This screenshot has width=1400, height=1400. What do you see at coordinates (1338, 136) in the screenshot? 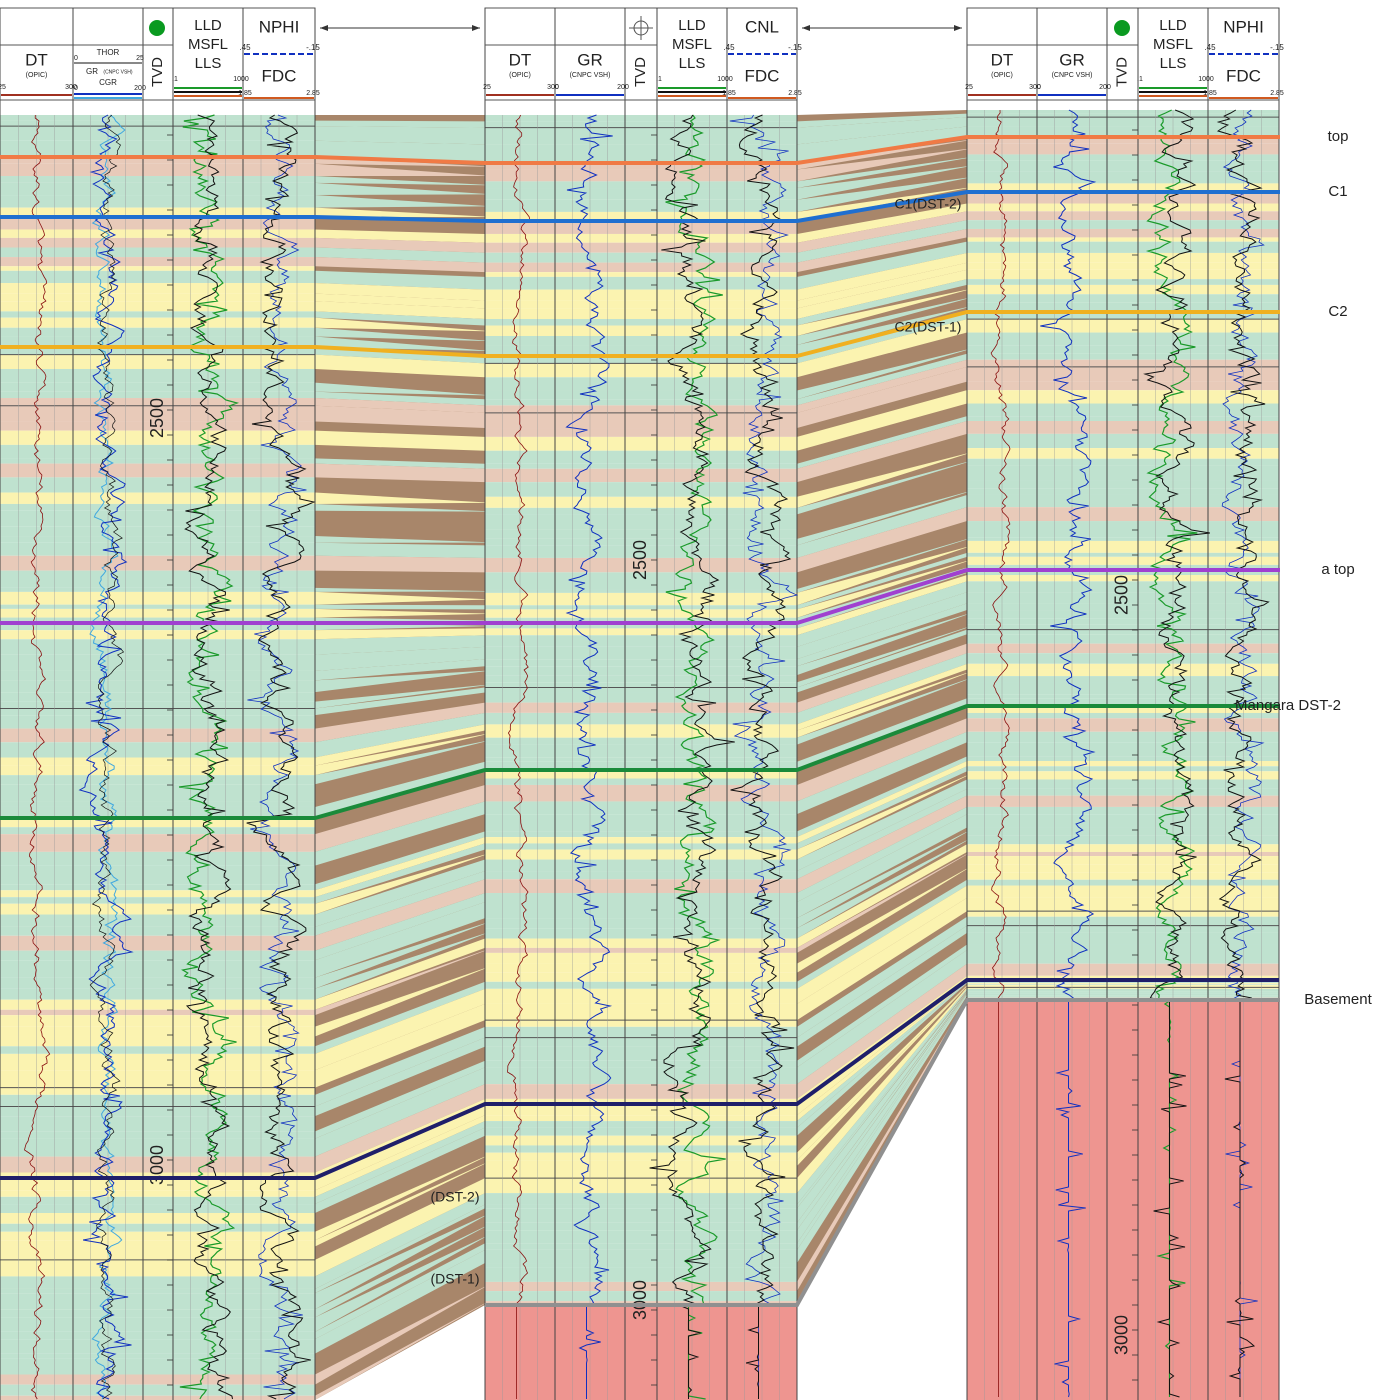
I see `horizon-label: top` at bounding box center [1338, 136].